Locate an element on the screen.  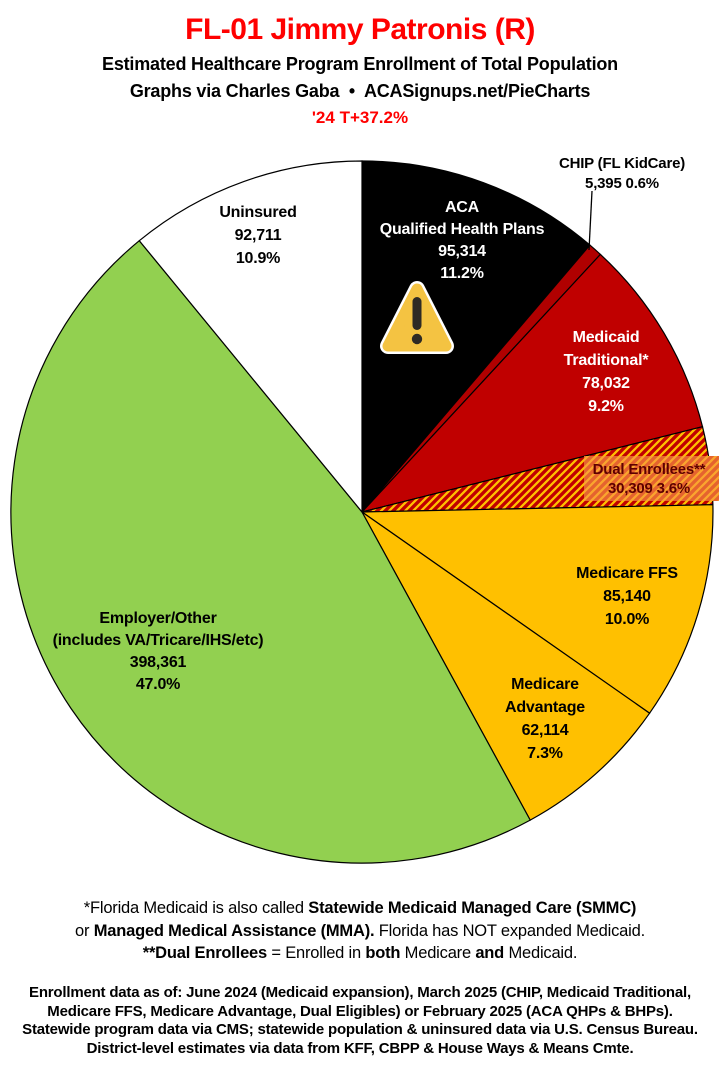
pie-slice-medicare-ffs is located at coordinates (537, 609).